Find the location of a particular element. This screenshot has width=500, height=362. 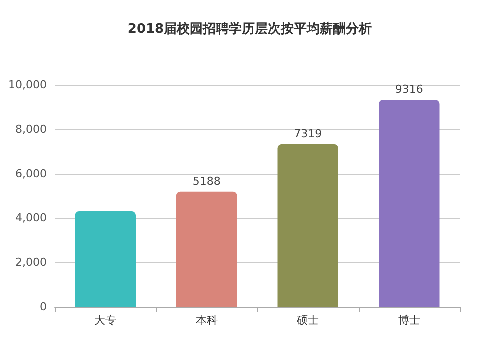

x-tick-label: 本科 is located at coordinates (207, 320).